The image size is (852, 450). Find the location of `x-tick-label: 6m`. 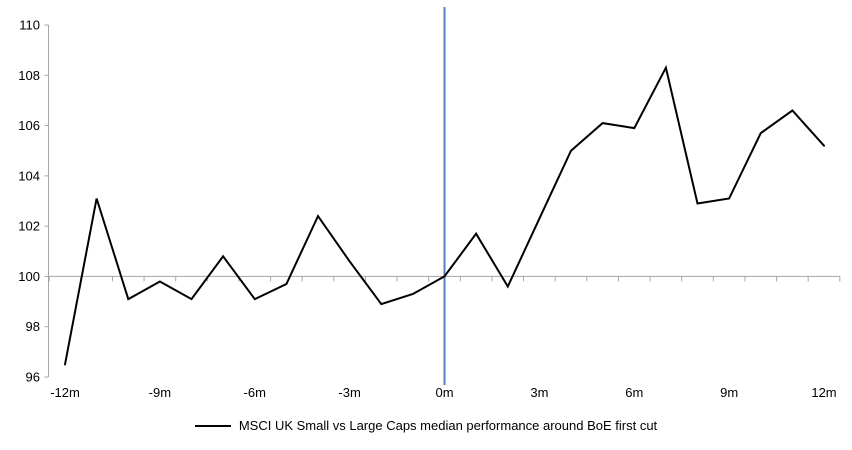

x-tick-label: 6m is located at coordinates (634, 392).